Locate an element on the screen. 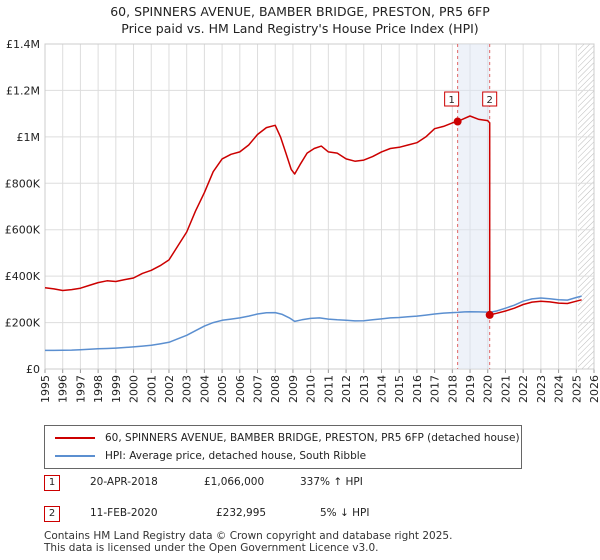  forecast-hatch is located at coordinates (586, 206).